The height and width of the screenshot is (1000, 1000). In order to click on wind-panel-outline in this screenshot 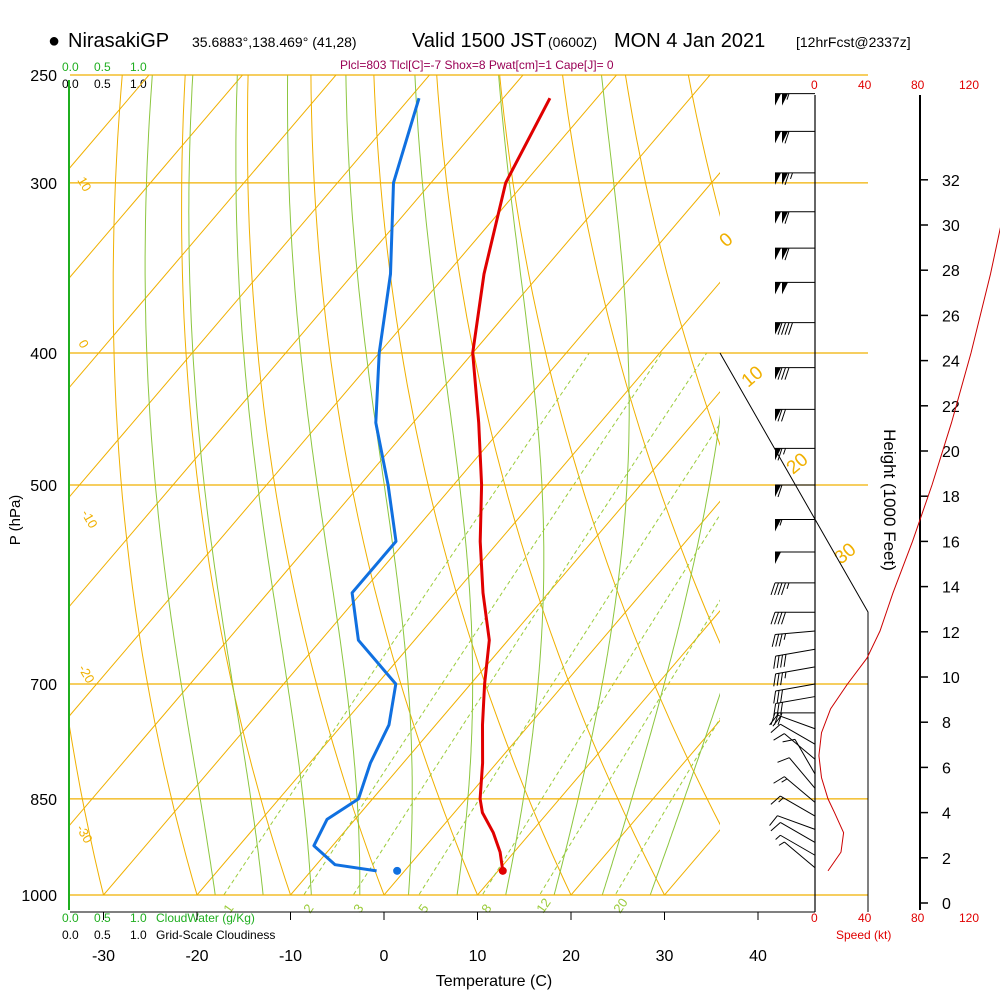, I will do `click(794, 632)`.